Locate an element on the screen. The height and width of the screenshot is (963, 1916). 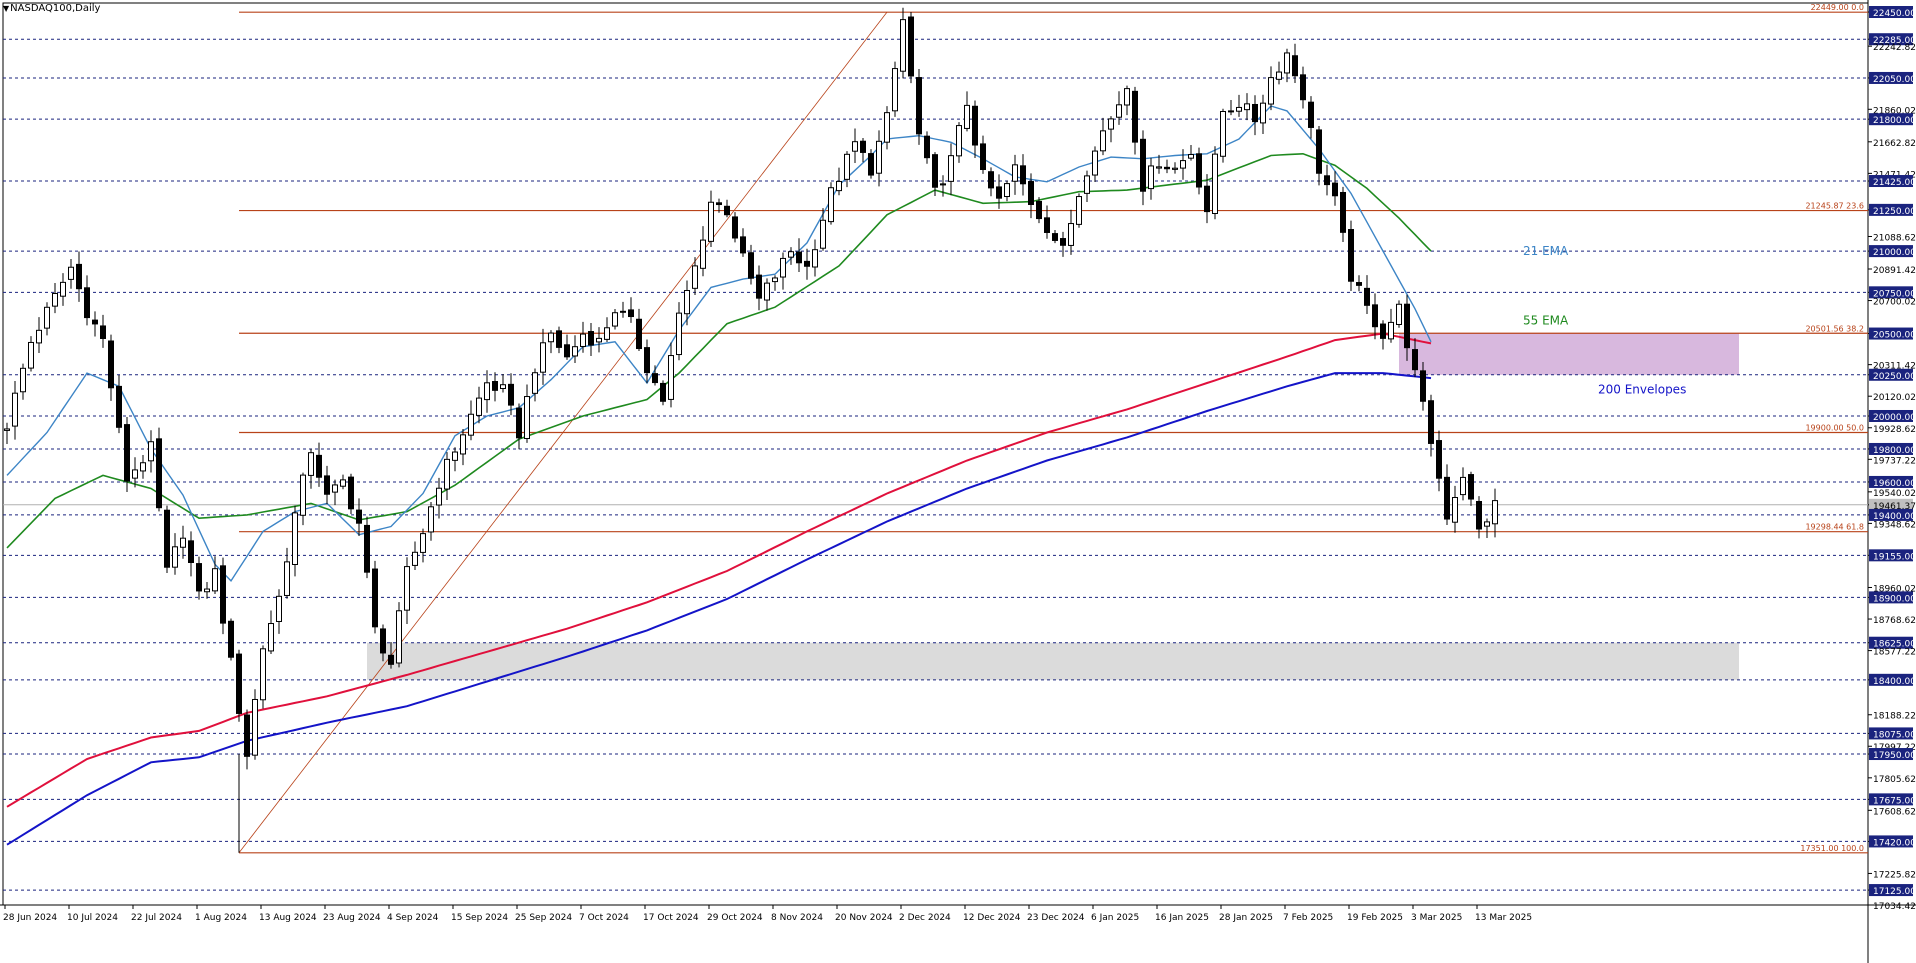
price-tick-label: 19540.02 is located at coordinates (1894, 494).